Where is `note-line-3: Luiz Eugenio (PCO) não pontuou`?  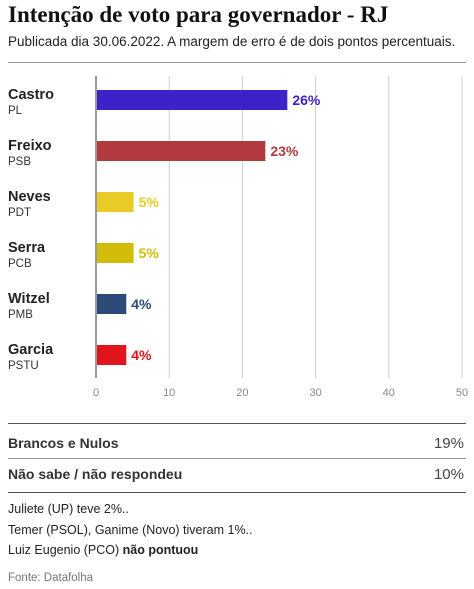
note-line-3: Luiz Eugenio (PCO) não pontuou is located at coordinates (103, 550).